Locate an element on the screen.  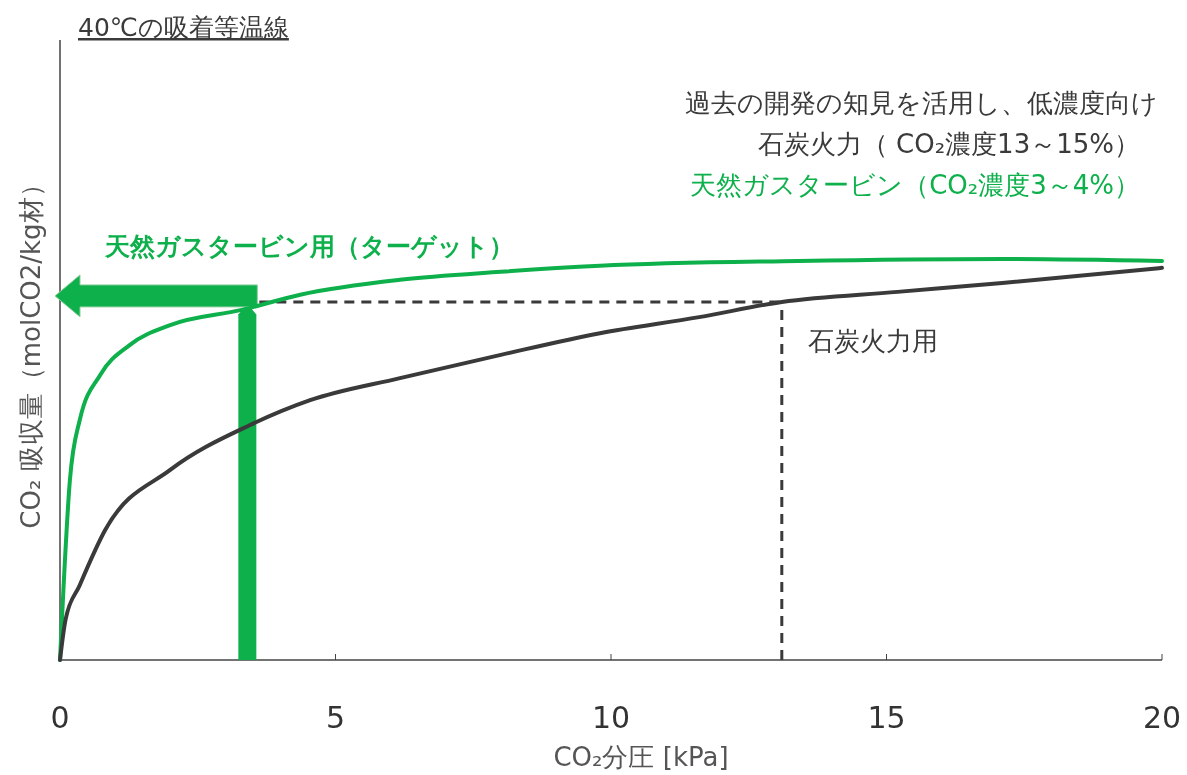
text: 天然ガスタービン（CO₂濃度3～4%） is located at coordinates (915, 185).